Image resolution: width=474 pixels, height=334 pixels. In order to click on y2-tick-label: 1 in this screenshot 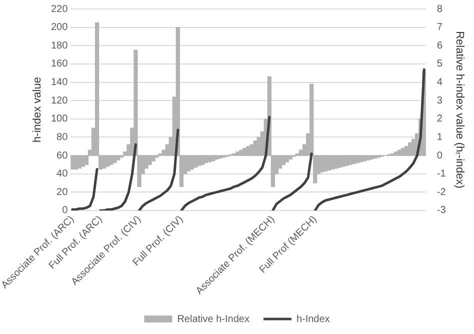, I will do `click(439, 137)`.